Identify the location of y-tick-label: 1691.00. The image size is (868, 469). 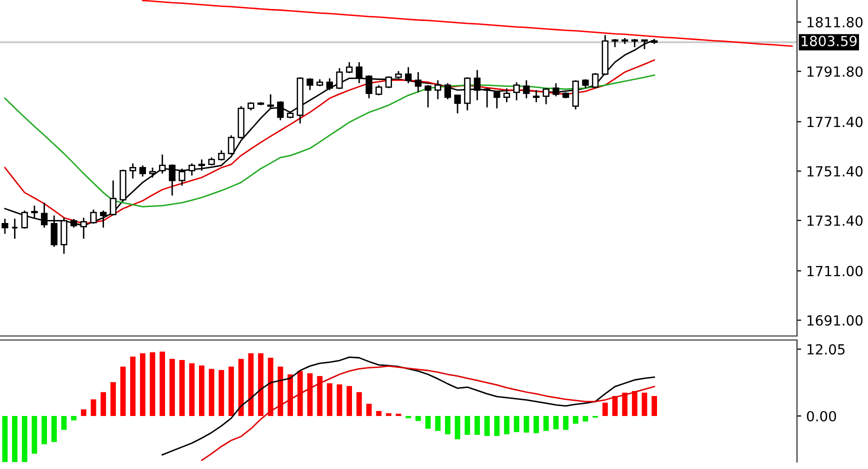
(835, 320).